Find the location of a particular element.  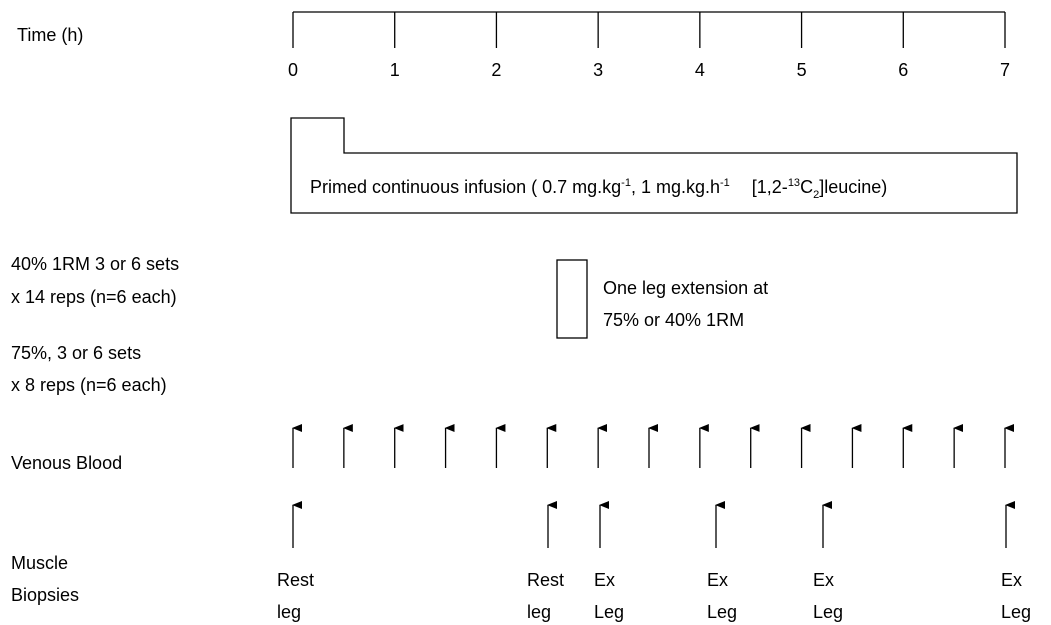

infusion-sup: 13 is located at coordinates (794, 183).